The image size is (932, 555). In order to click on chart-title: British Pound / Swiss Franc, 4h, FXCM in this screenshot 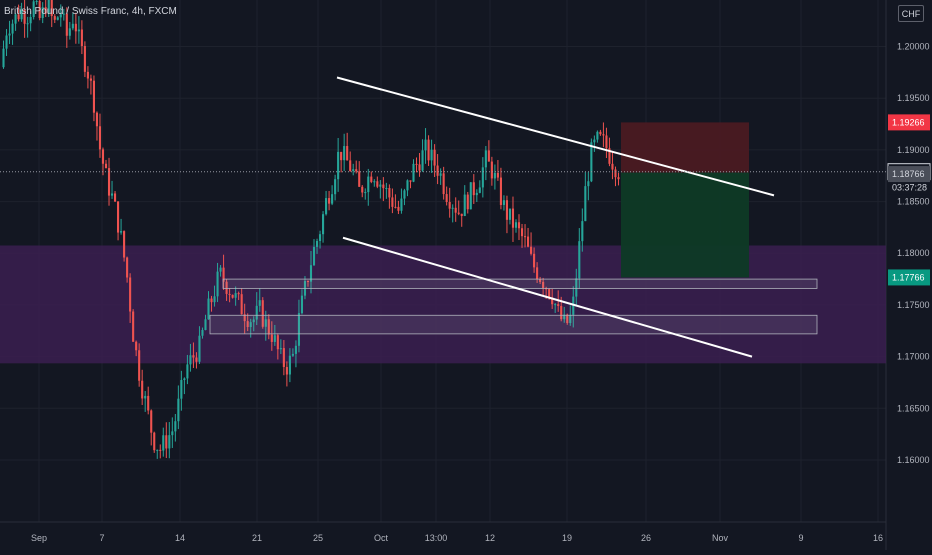, I will do `click(90, 11)`.